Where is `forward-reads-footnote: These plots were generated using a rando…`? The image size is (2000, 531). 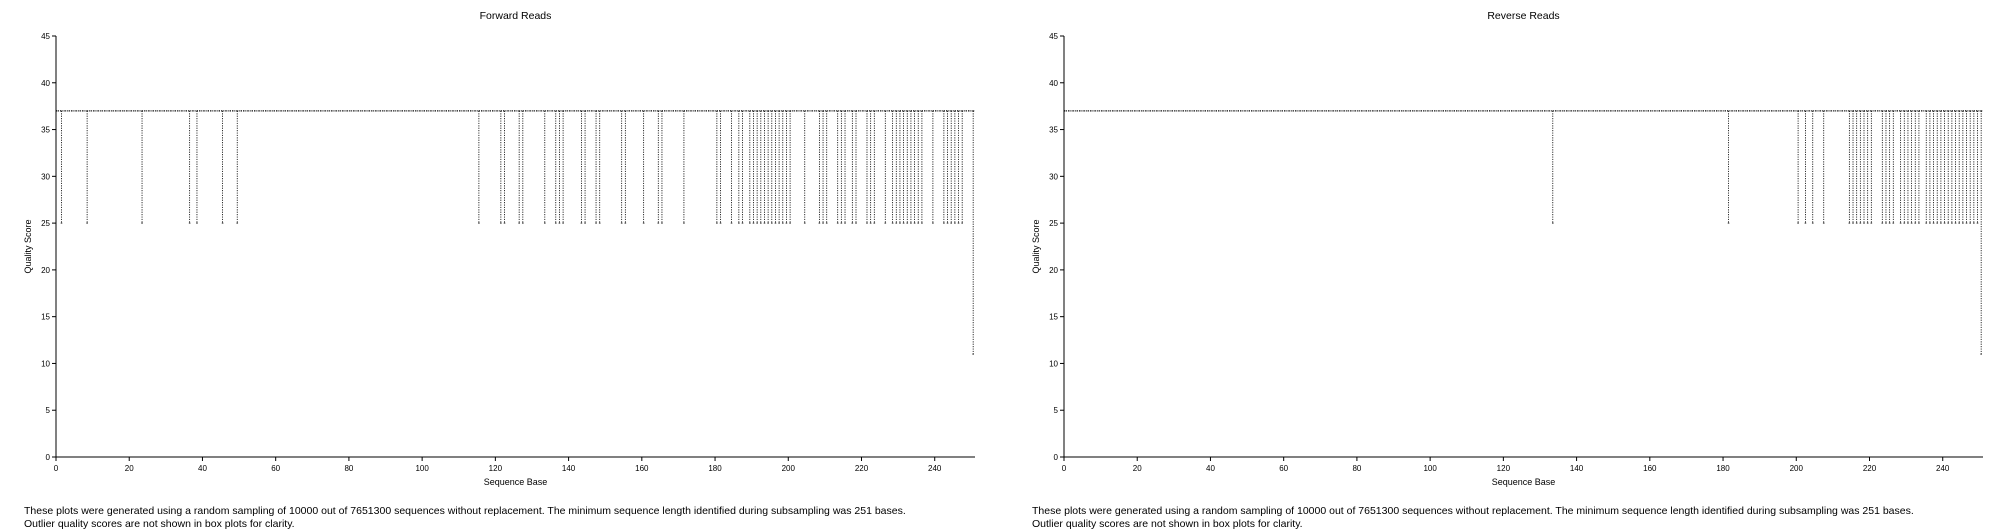
forward-reads-footnote: These plots were generated using a rando… is located at coordinates (514, 518).